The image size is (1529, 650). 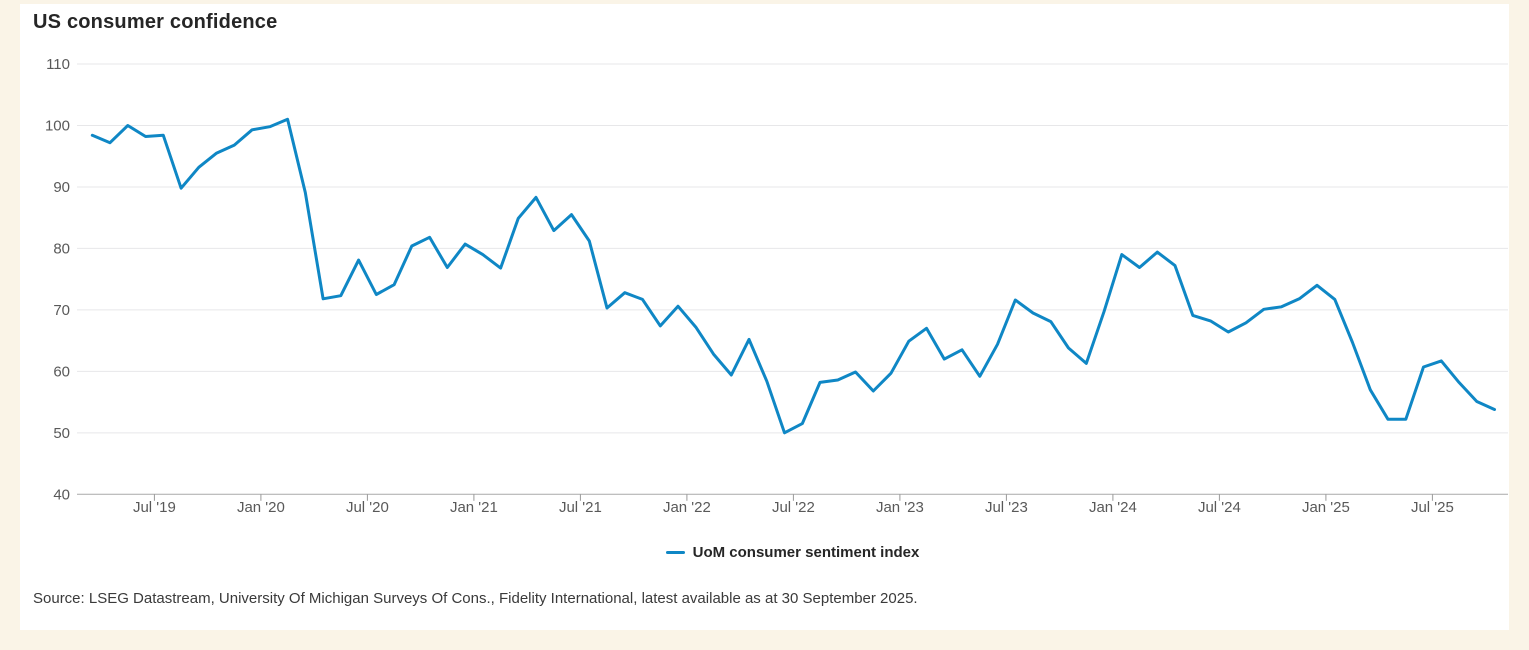 What do you see at coordinates (61, 187) in the screenshot?
I see `y-tick-label: 90` at bounding box center [61, 187].